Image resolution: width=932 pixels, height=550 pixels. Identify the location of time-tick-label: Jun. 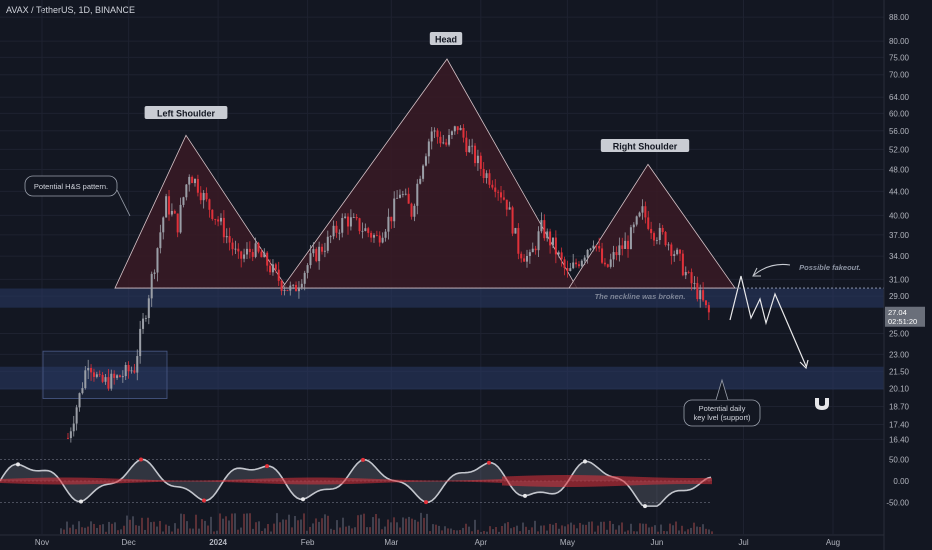
(656, 542).